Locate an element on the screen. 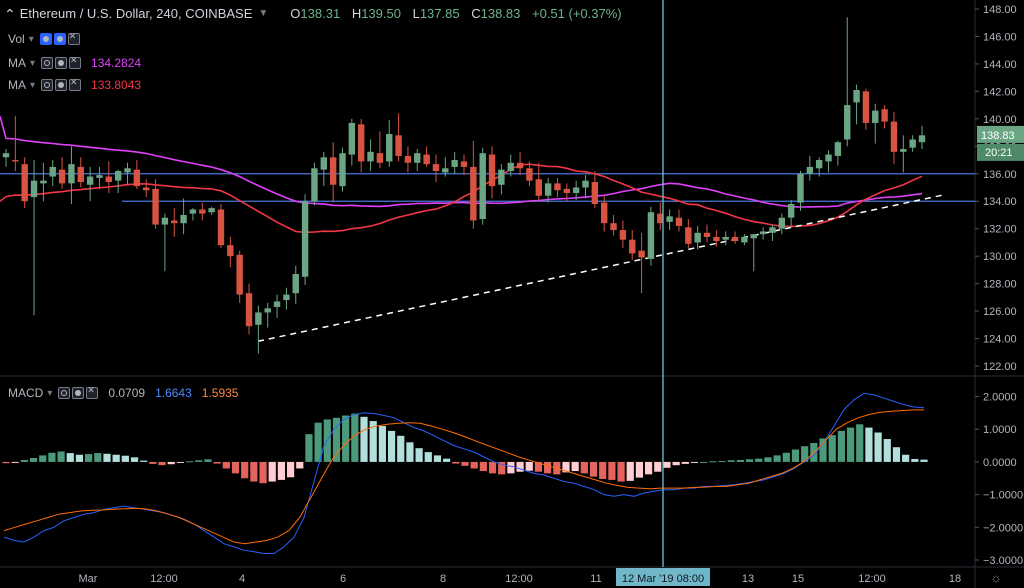 This screenshot has height=588, width=1024. price-tick-label: 142.00 is located at coordinates (1000, 92).